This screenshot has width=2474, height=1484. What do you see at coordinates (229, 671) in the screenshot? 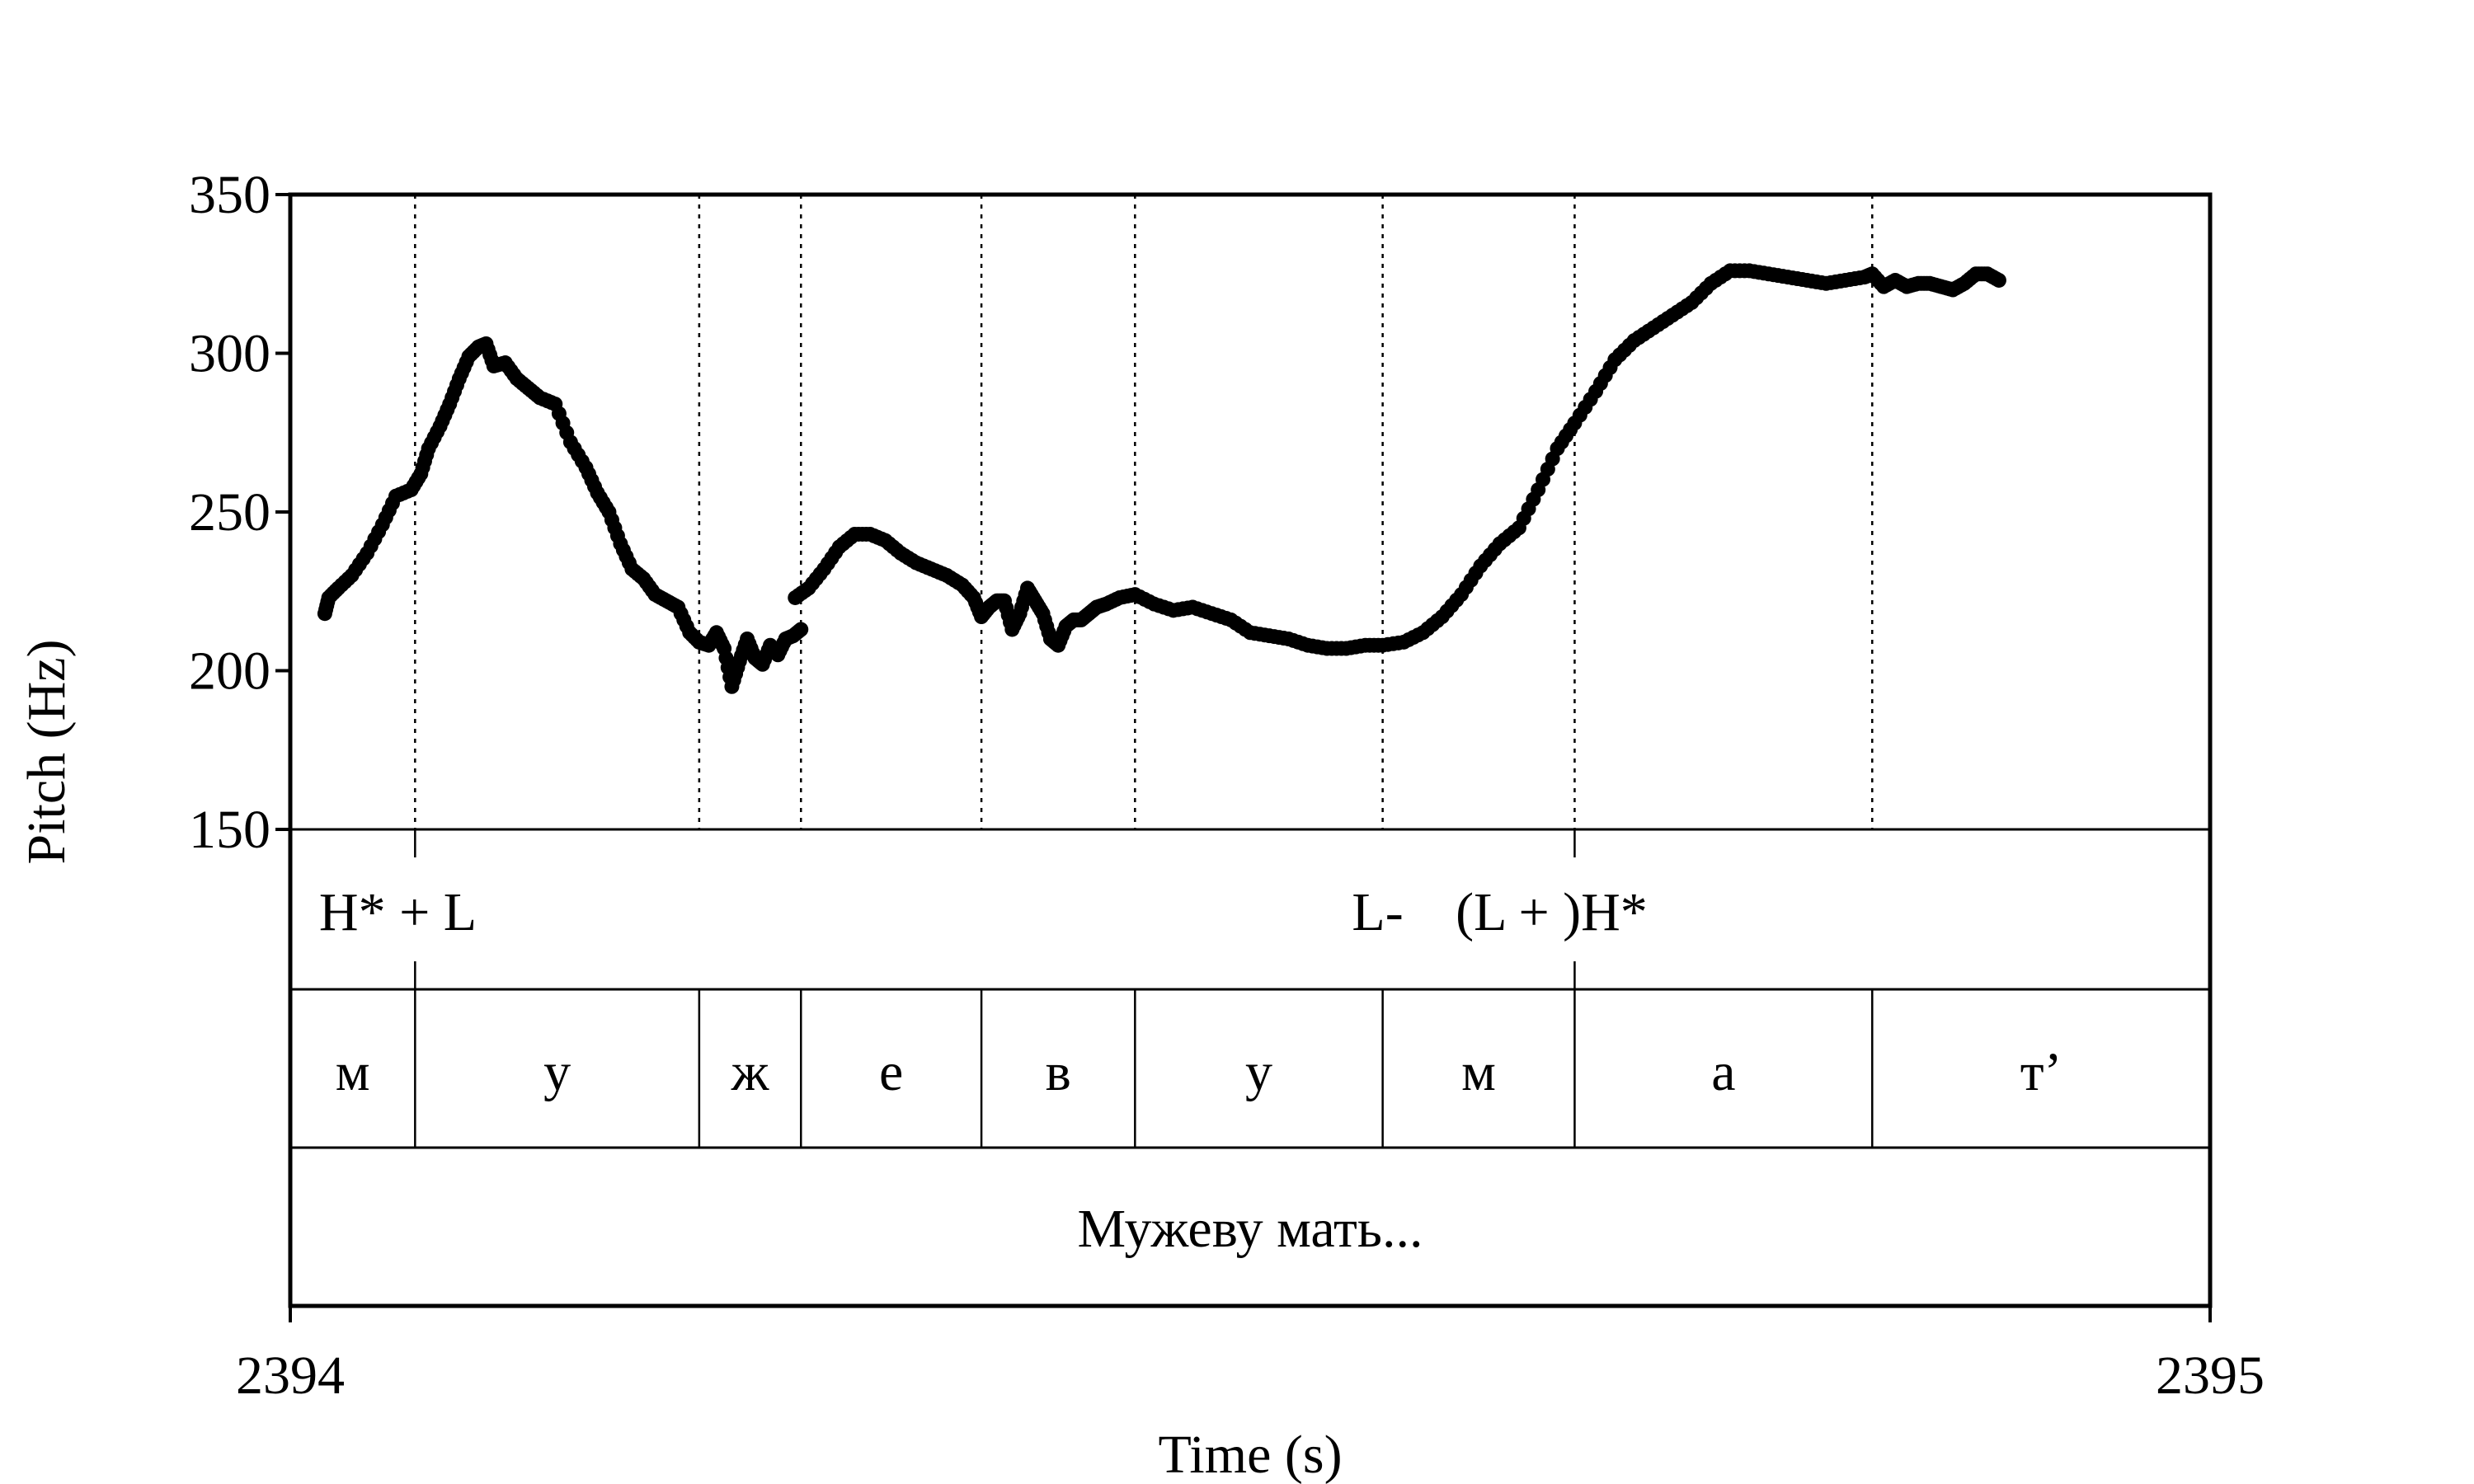
I see `y-tick-label: 200` at bounding box center [229, 671].